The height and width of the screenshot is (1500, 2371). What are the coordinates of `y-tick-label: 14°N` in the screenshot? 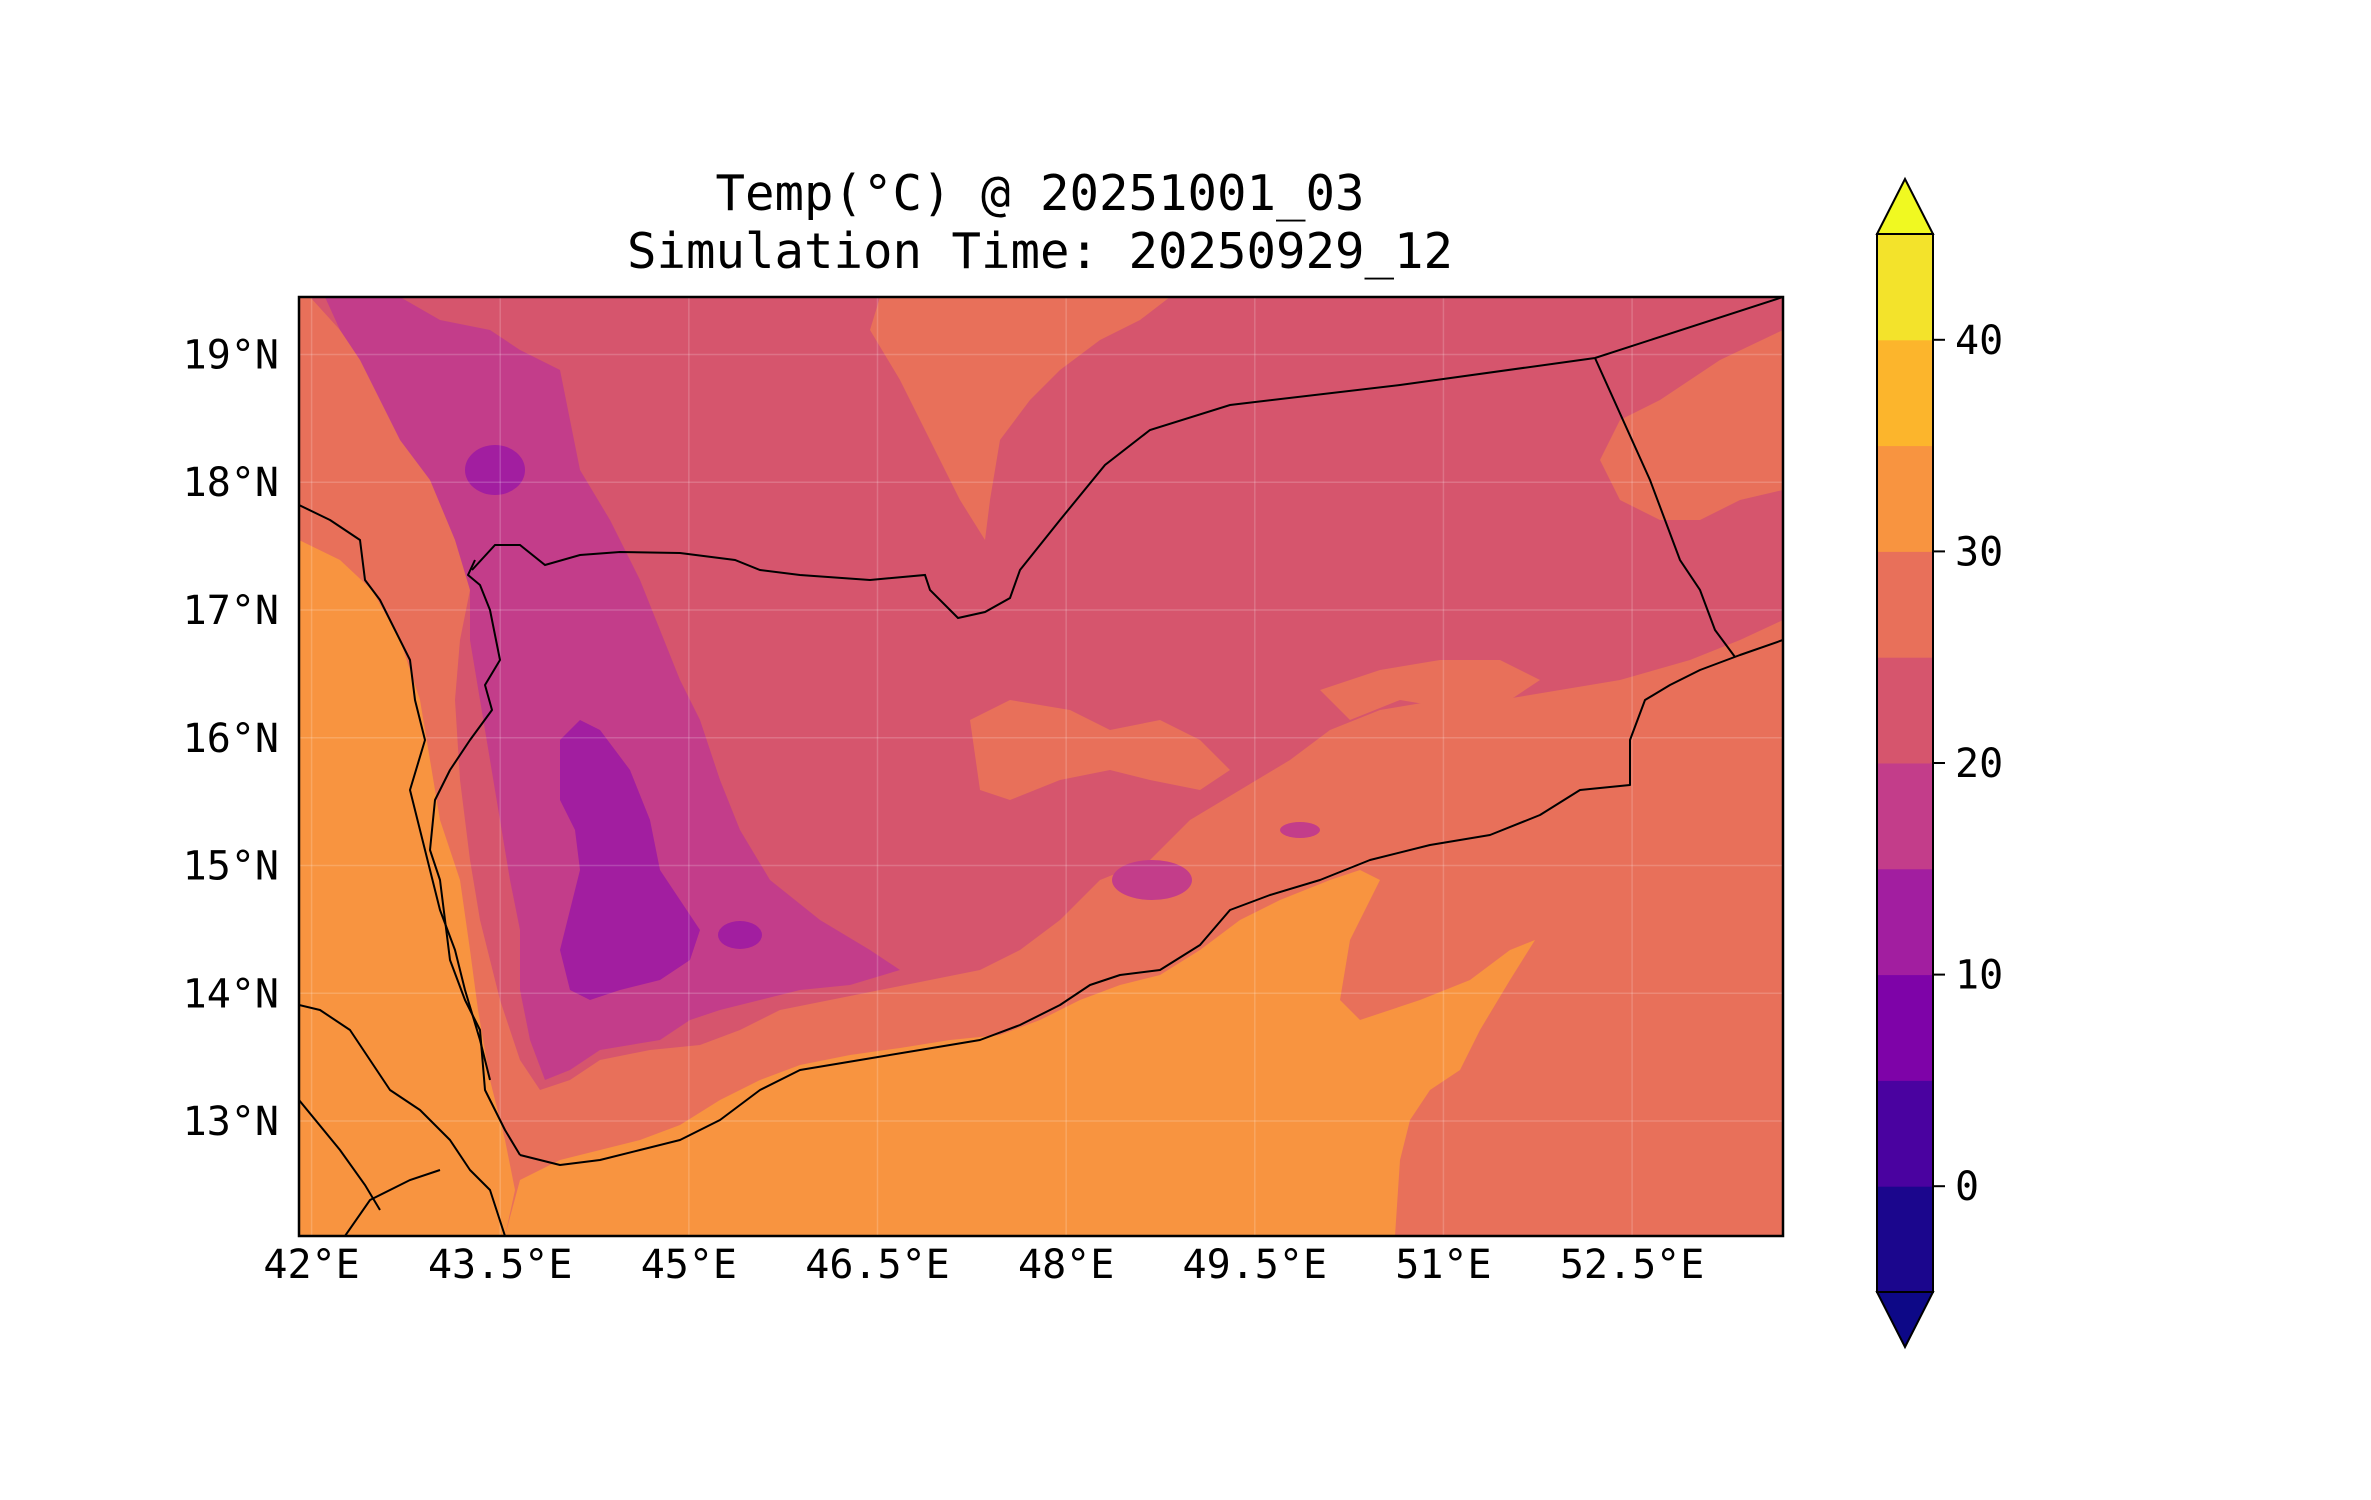 It's located at (231, 994).